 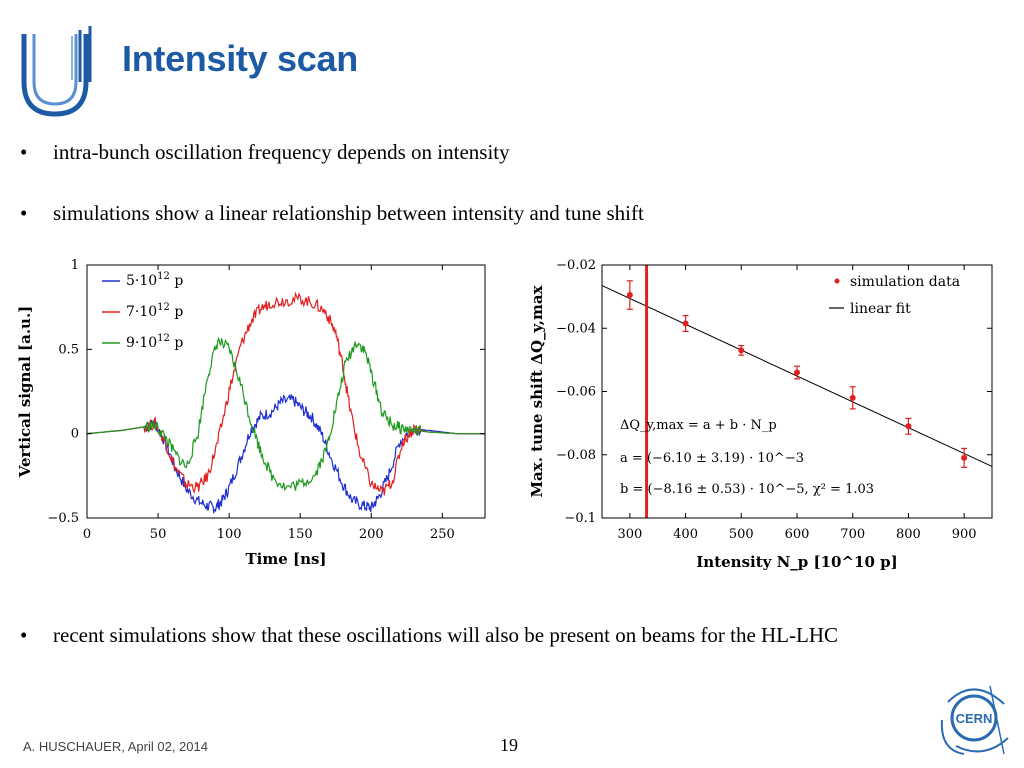 What do you see at coordinates (63, 518) in the screenshot?
I see `y-tick-label: −0.5` at bounding box center [63, 518].